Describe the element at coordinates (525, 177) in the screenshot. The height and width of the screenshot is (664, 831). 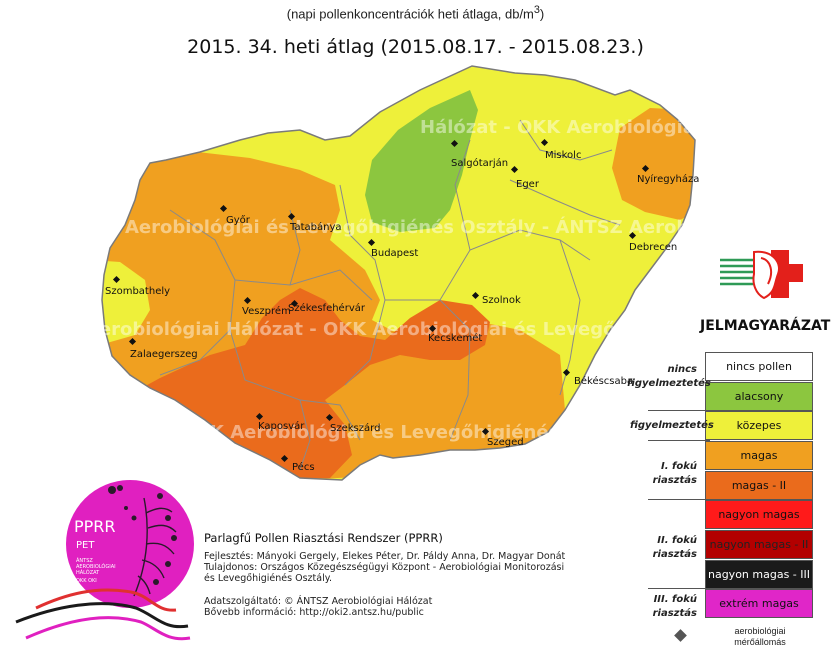
I see `city-eger: Eger` at that location.